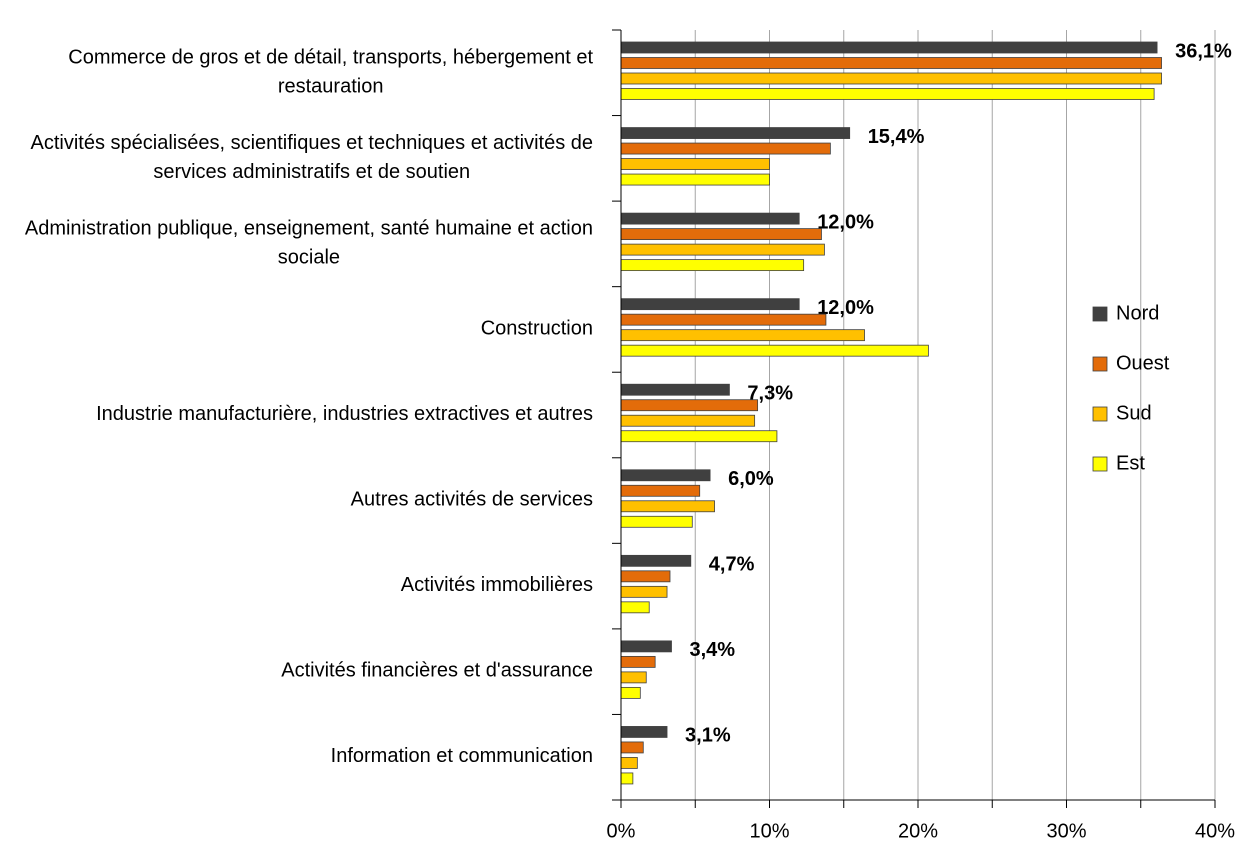 The height and width of the screenshot is (852, 1252). I want to click on x-tick-label: 0%, so click(621, 831).